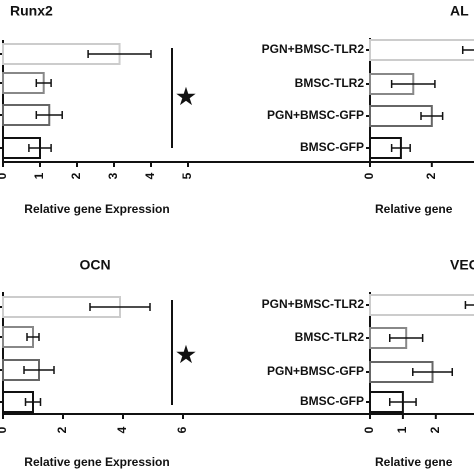  I want to click on panel-title: OCN, so click(94, 265).